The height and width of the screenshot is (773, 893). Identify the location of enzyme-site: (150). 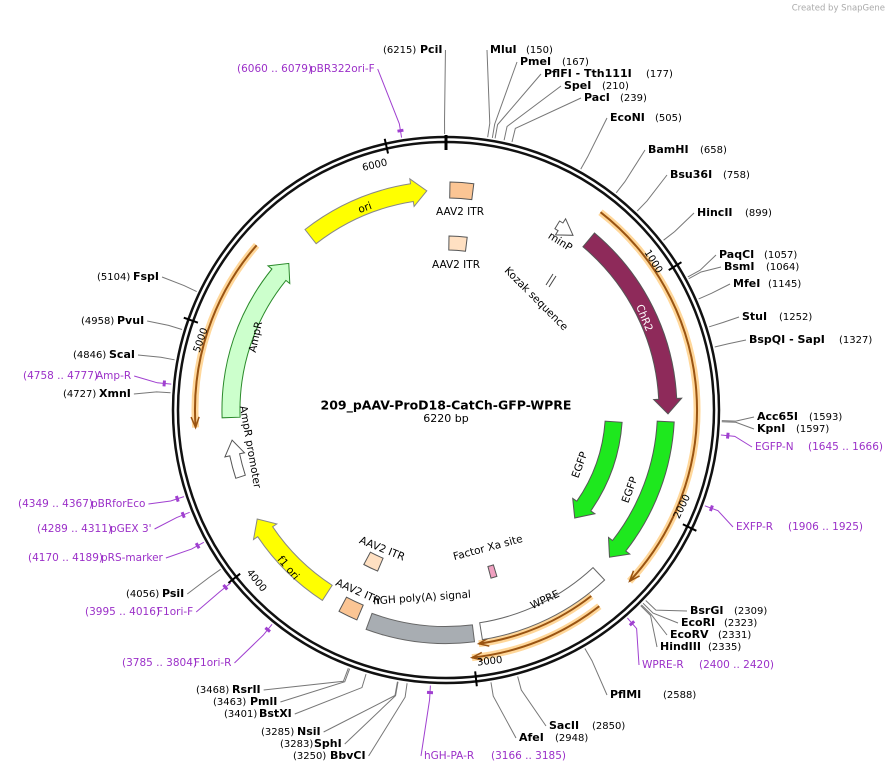
(539, 50).